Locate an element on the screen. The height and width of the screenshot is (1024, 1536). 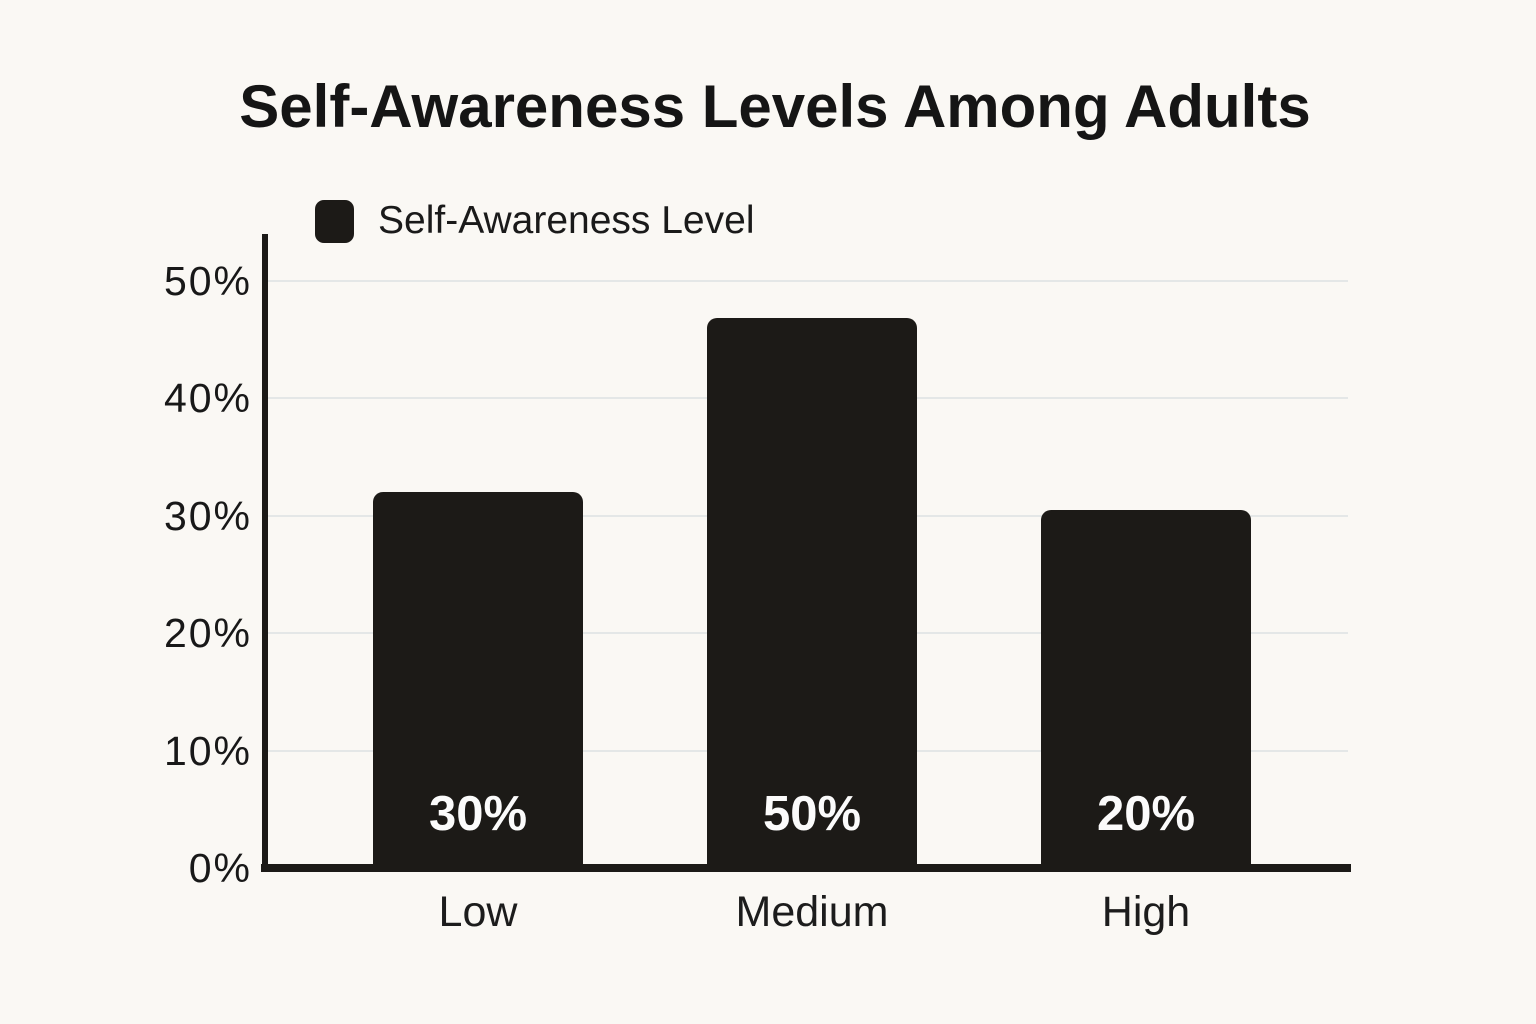
y-tick-label-50: 50% is located at coordinates (207, 280).